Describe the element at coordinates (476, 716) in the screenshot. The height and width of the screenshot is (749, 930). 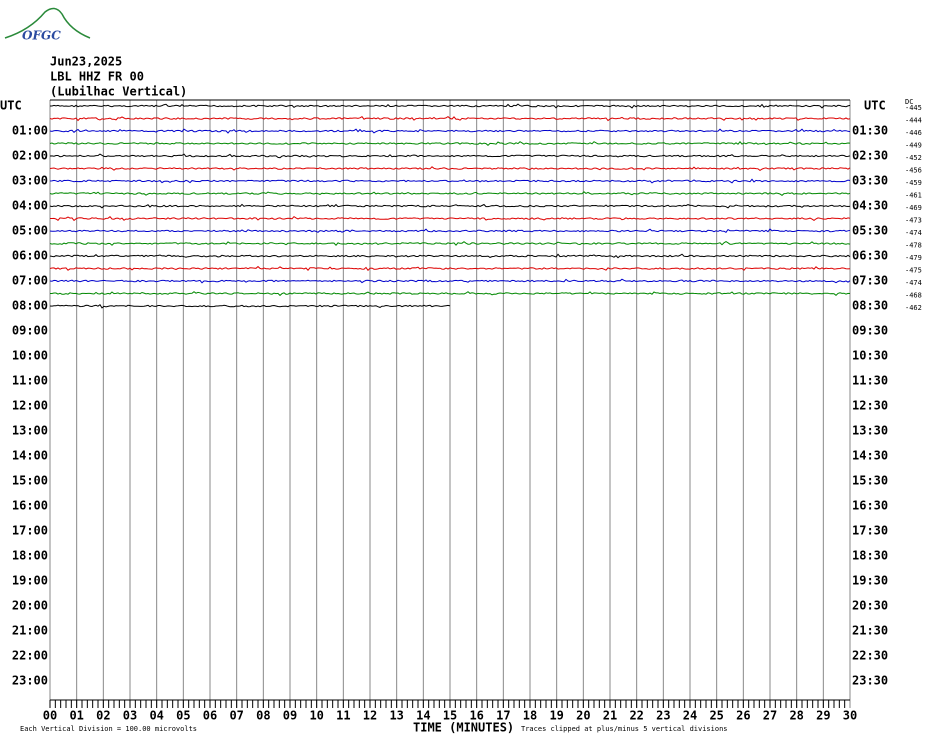
I see `x-label: 16` at that location.